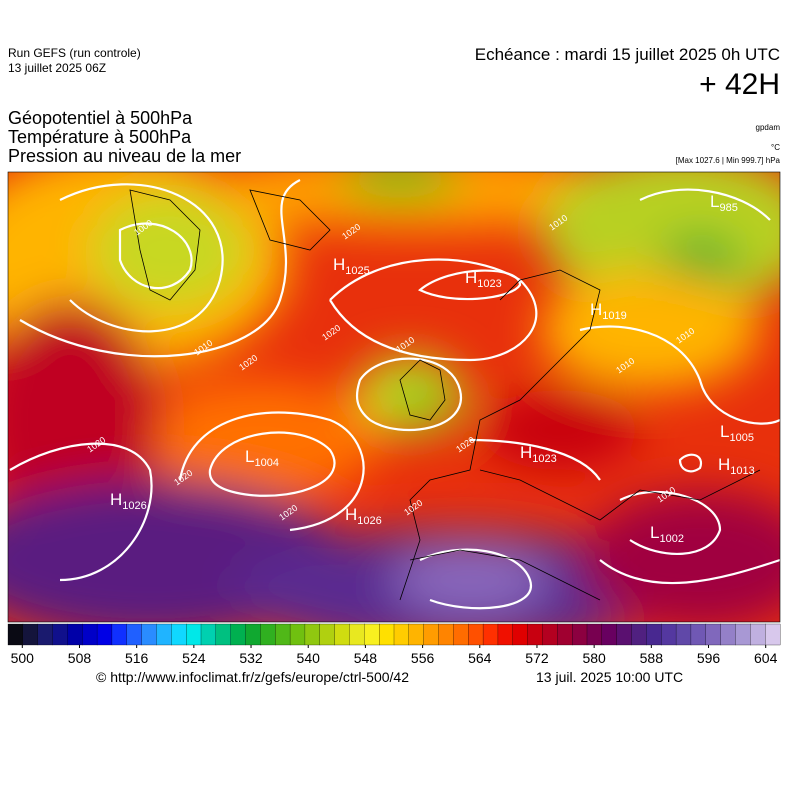  I want to click on unit: [Max 1027.6 | Min 999.7] hPa, so click(727, 160).